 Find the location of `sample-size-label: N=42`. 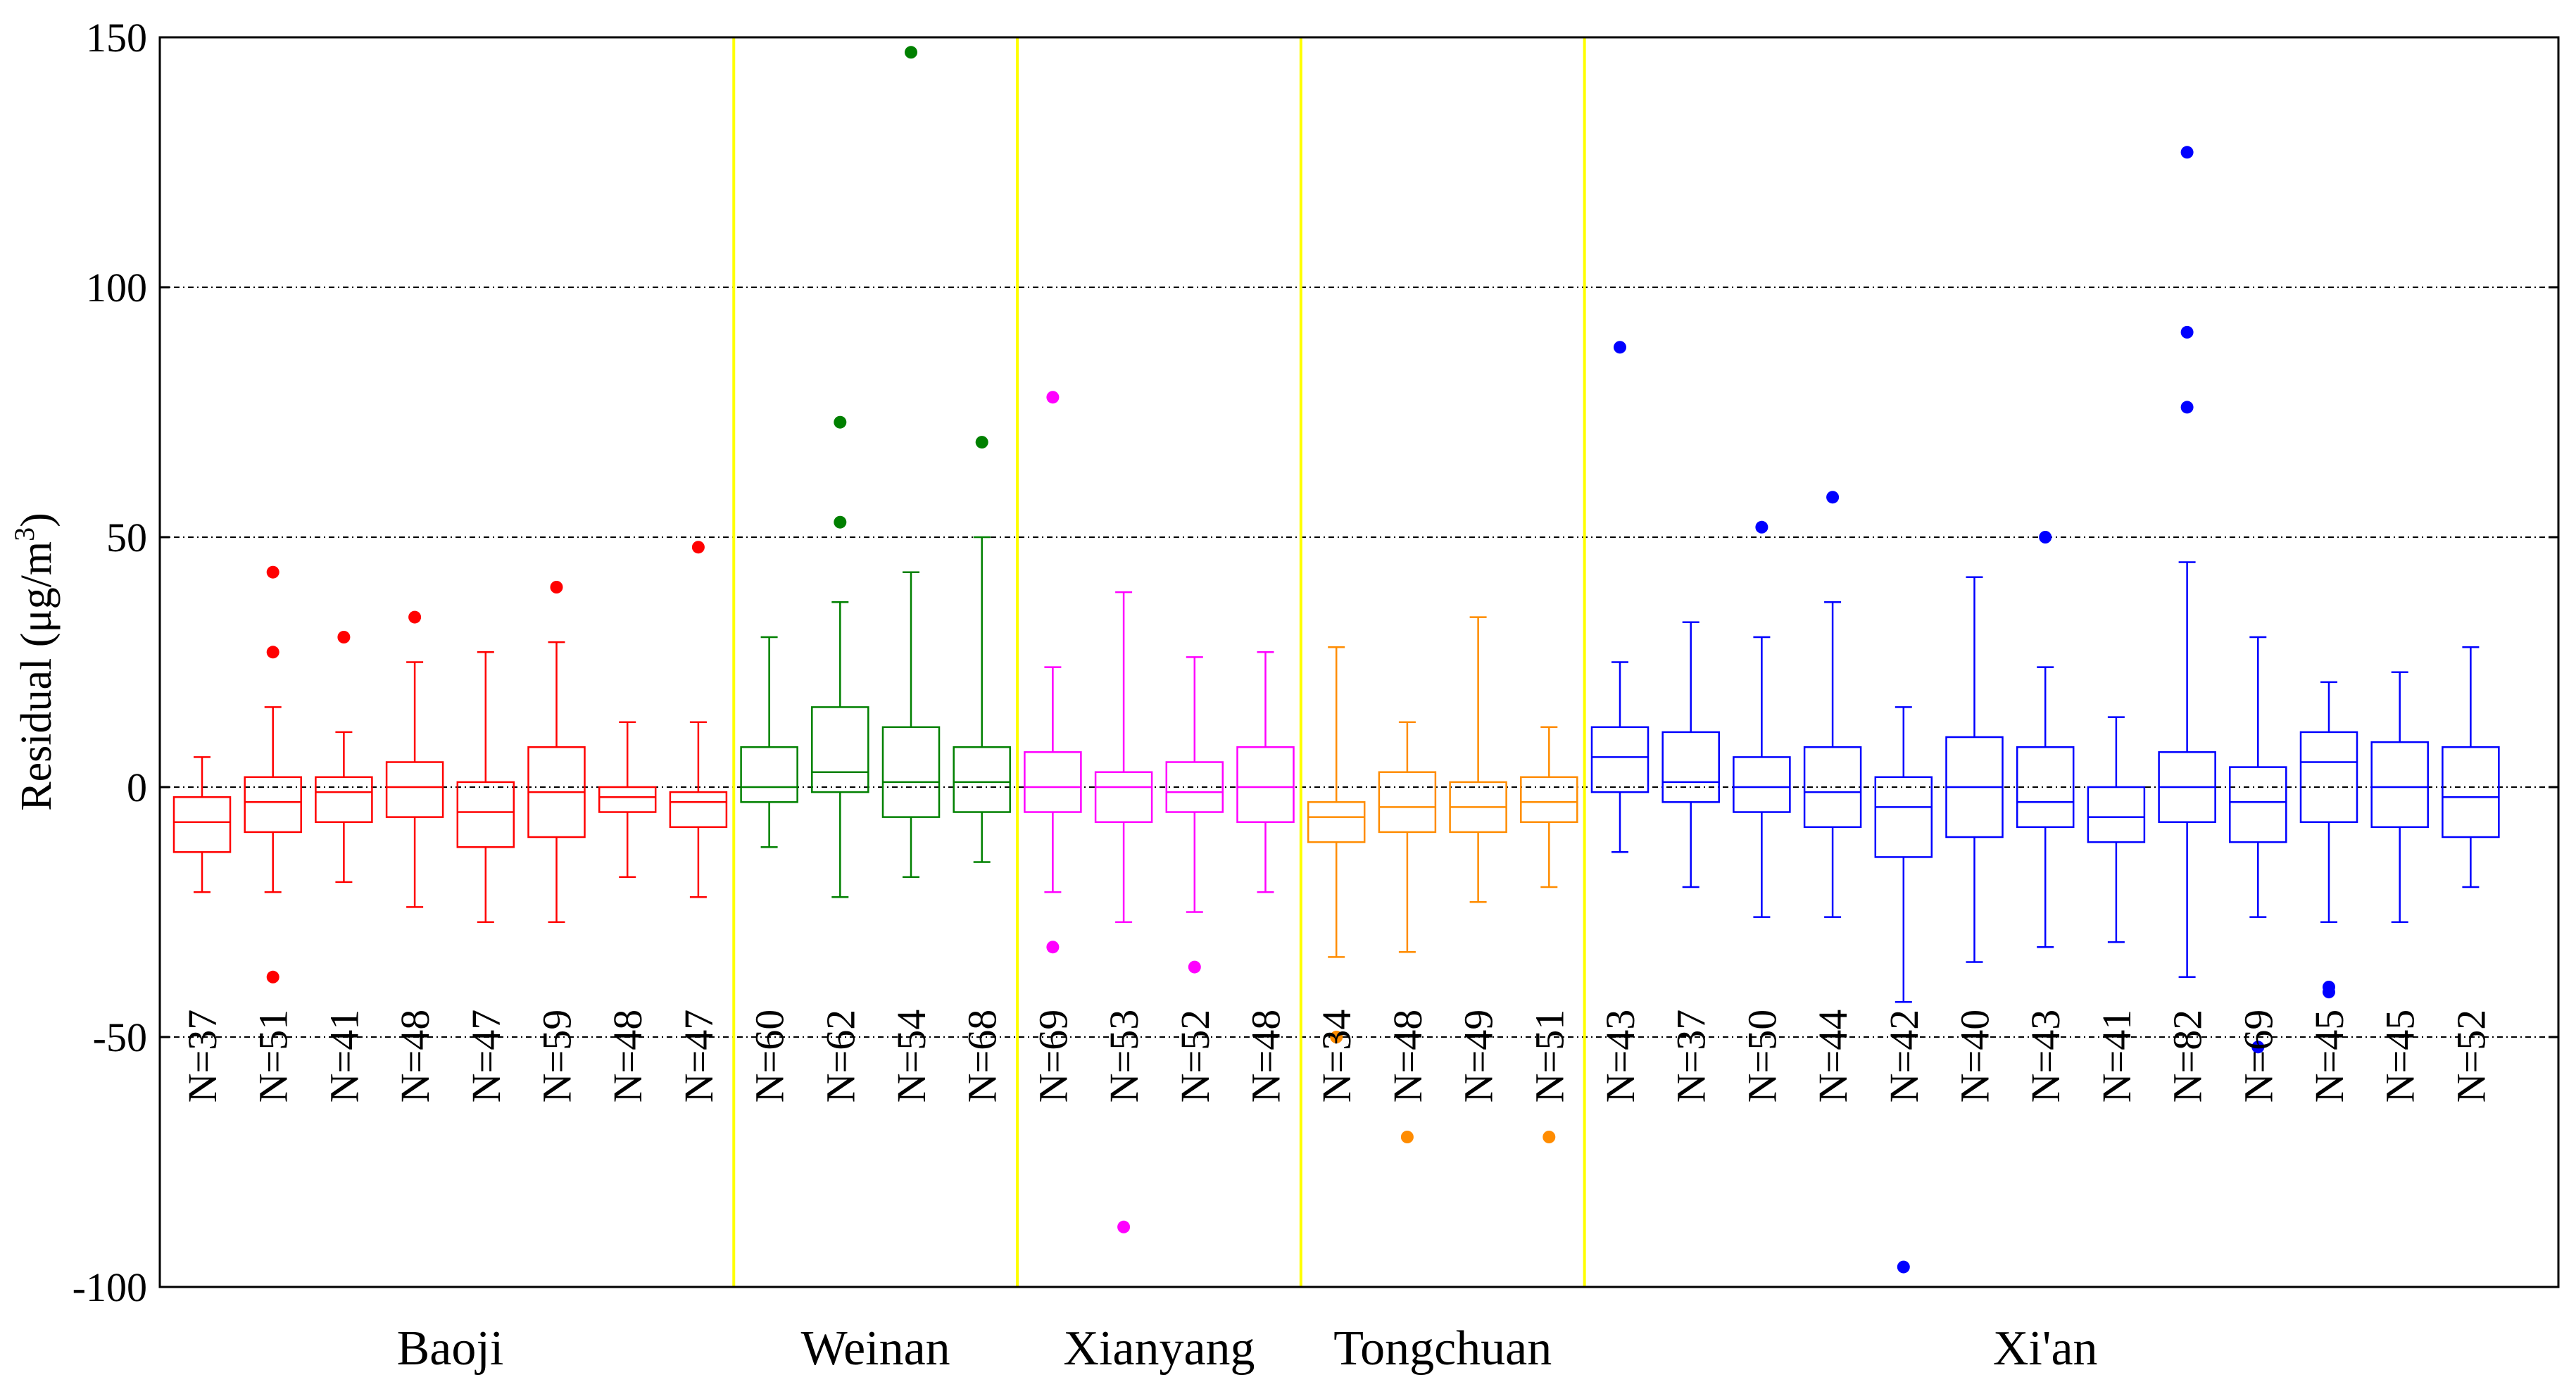

sample-size-label: N=42 is located at coordinates (1904, 1056).